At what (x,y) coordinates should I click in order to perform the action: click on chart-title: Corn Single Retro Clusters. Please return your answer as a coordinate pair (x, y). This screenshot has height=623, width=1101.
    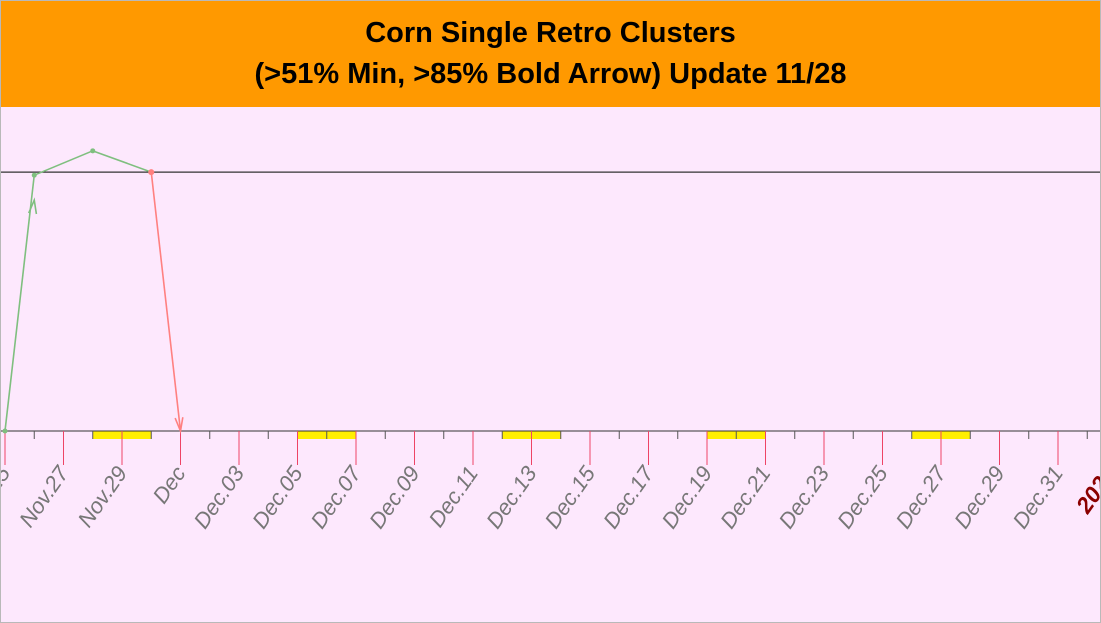
    Looking at the image, I should click on (550, 33).